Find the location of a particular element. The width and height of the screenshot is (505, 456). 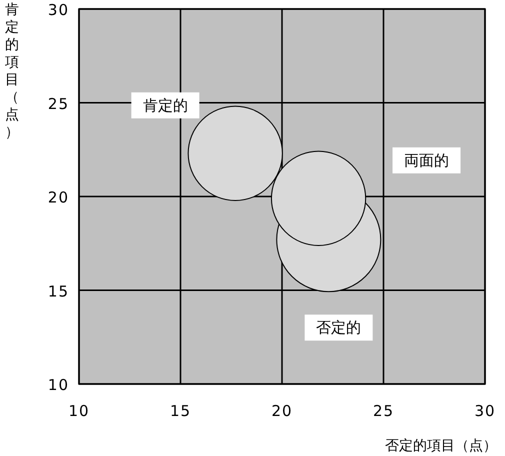

x-tick-label: 30 is located at coordinates (485, 411).